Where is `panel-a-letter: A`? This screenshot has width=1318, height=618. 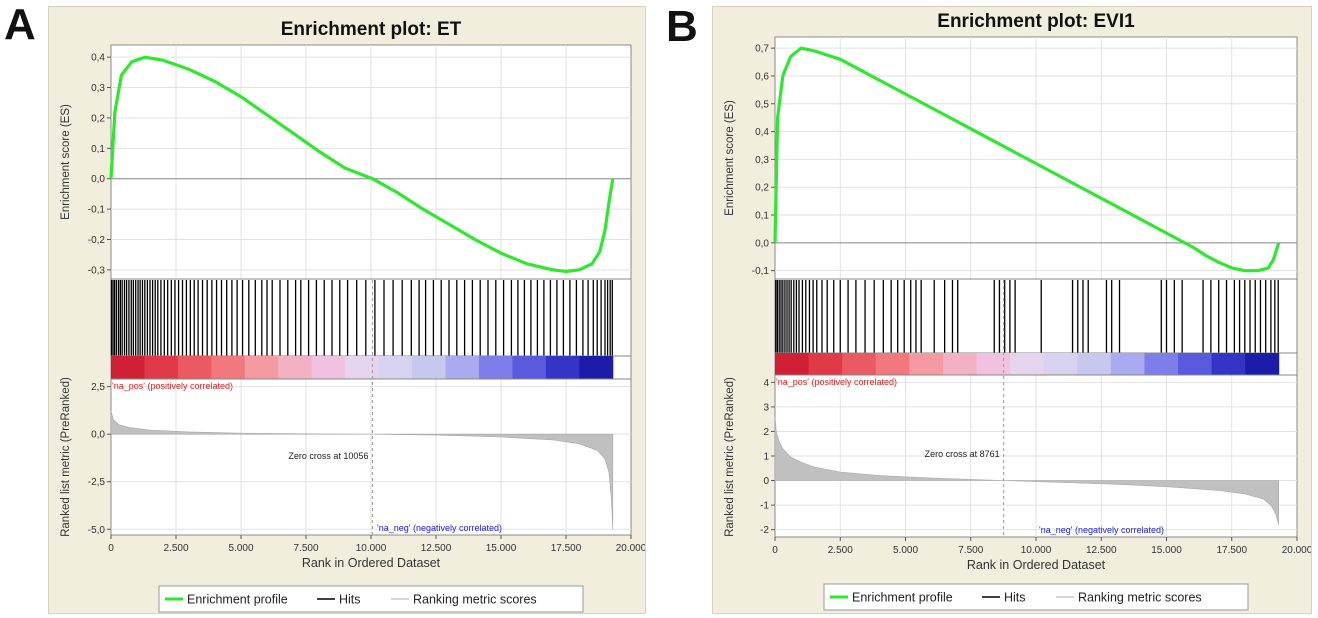
panel-a-letter: A is located at coordinates (20, 24).